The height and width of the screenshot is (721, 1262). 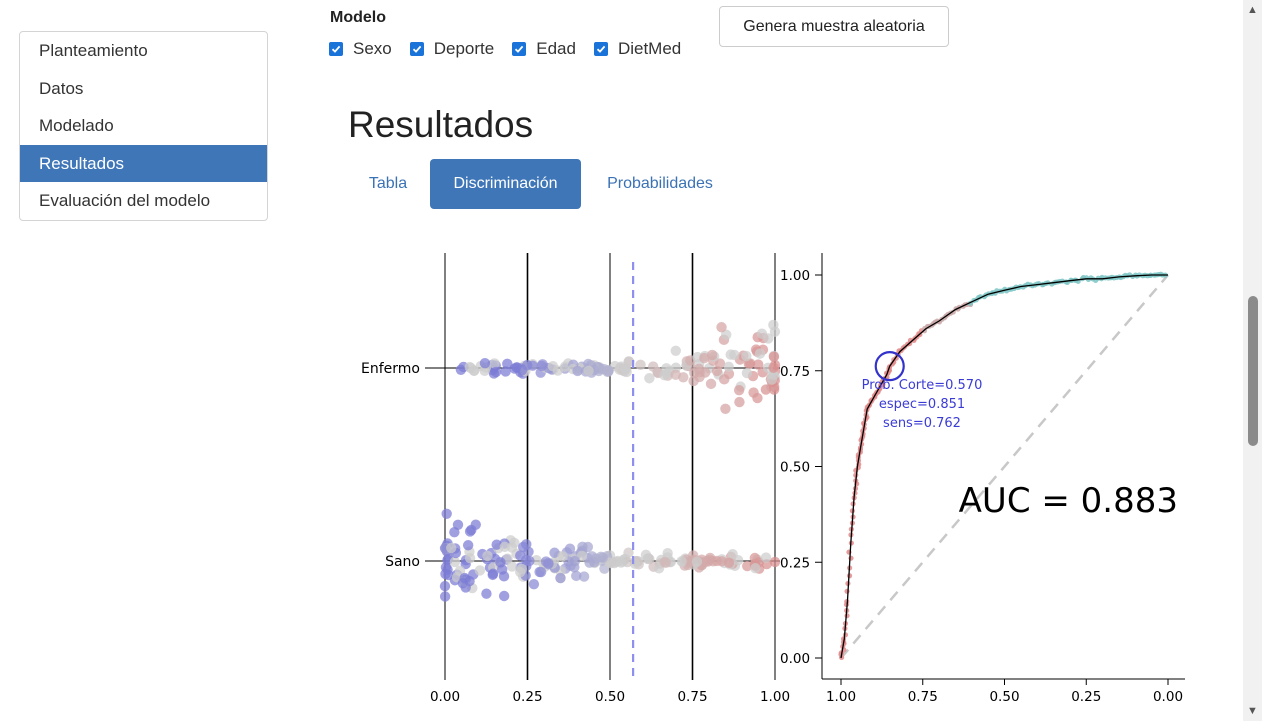 What do you see at coordinates (610, 460) in the screenshot?
I see `scatter-points` at bounding box center [610, 460].